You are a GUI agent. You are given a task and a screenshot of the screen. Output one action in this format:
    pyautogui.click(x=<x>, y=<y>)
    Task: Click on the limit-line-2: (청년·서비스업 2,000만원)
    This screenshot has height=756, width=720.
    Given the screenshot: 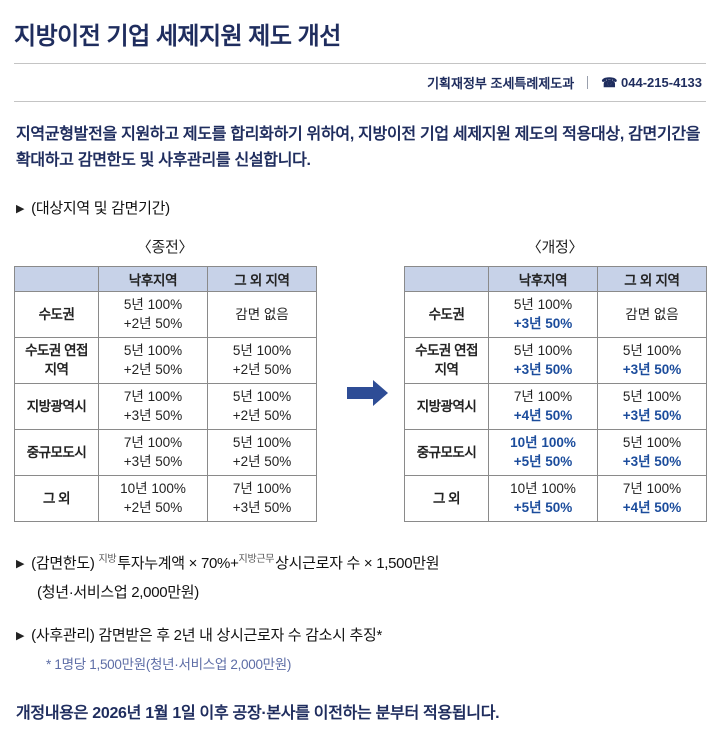 What is the action you would take?
    pyautogui.click(x=118, y=592)
    